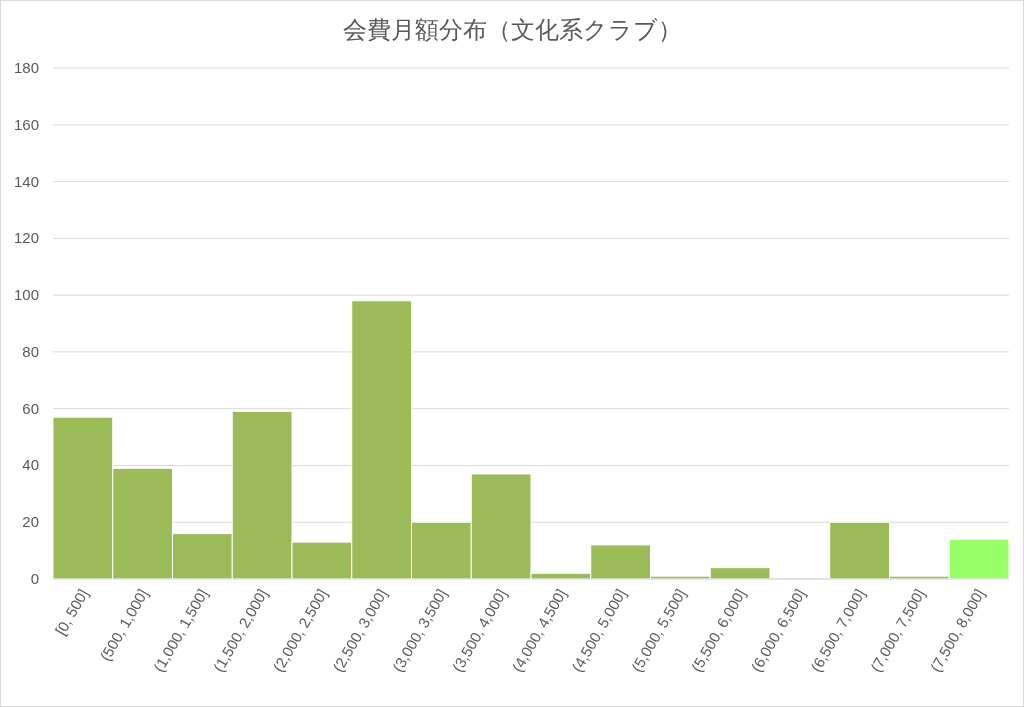  Describe the element at coordinates (26, 238) in the screenshot. I see `y-tick-label: 120` at that location.